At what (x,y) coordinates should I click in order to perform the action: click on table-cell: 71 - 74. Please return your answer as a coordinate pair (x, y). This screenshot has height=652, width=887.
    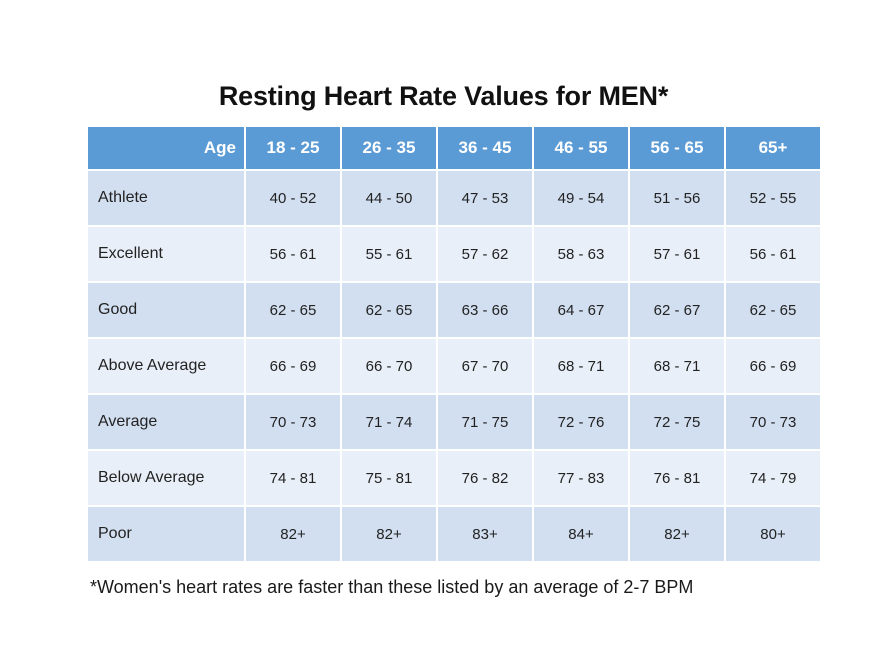
    Looking at the image, I should click on (389, 422).